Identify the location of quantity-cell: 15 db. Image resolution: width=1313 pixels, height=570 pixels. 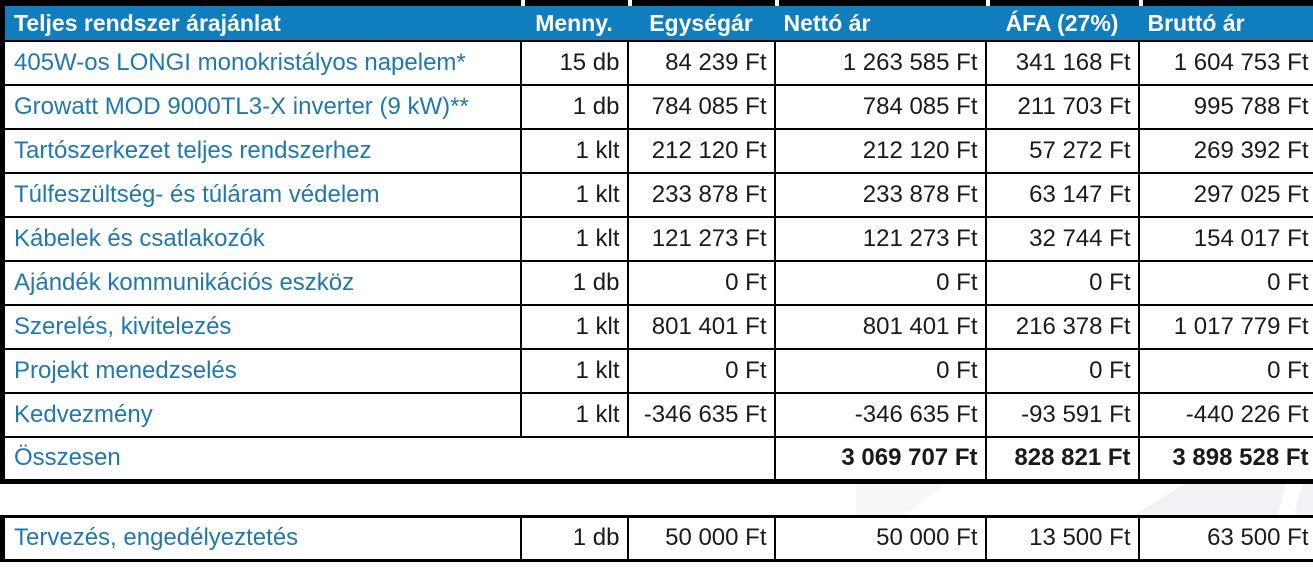
(574, 63).